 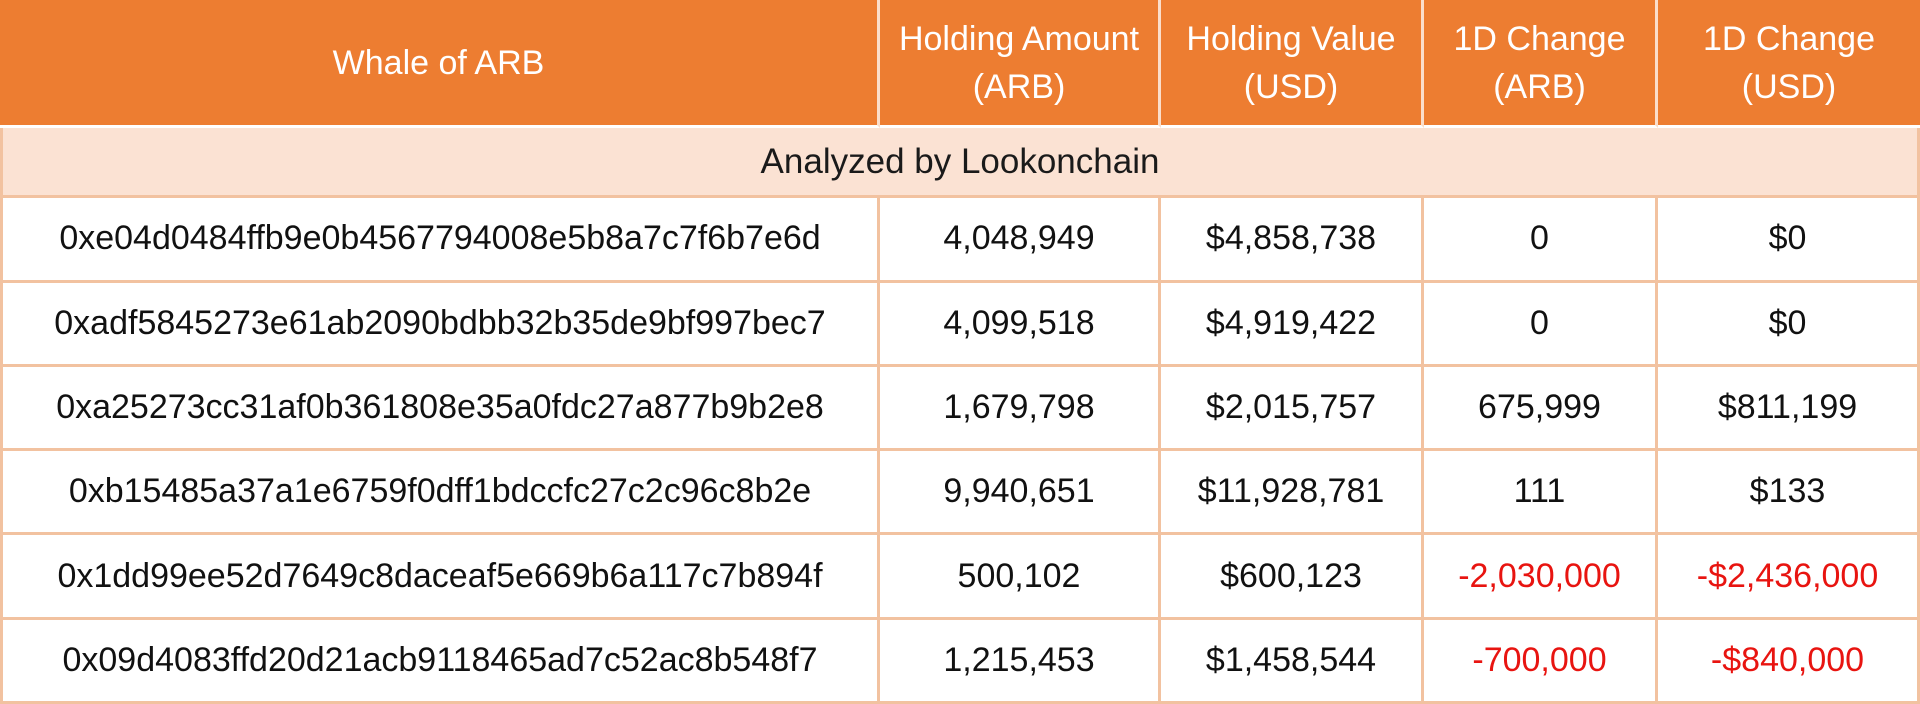 What do you see at coordinates (1789, 64) in the screenshot?
I see `col-header-1d-change-usd: 1D Change (USD)` at bounding box center [1789, 64].